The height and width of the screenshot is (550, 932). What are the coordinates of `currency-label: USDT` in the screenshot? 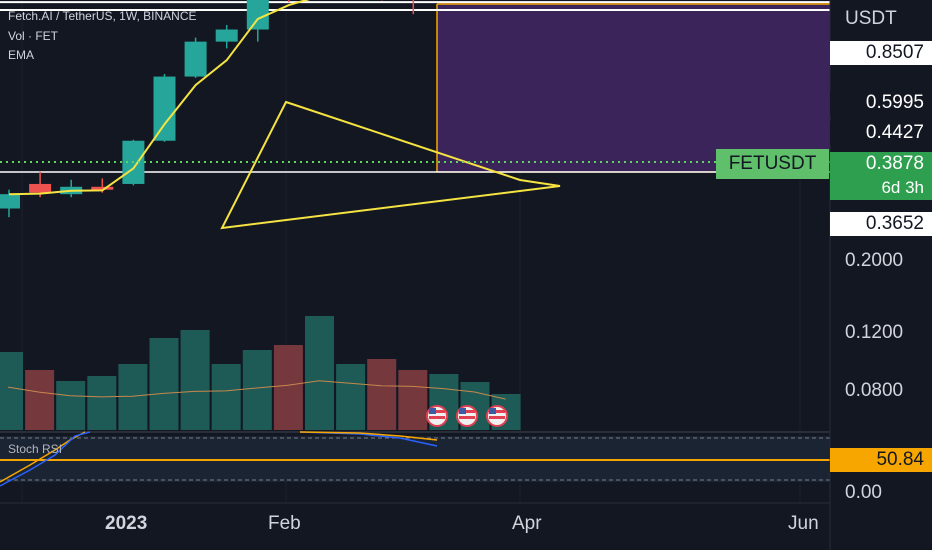 It's located at (871, 18).